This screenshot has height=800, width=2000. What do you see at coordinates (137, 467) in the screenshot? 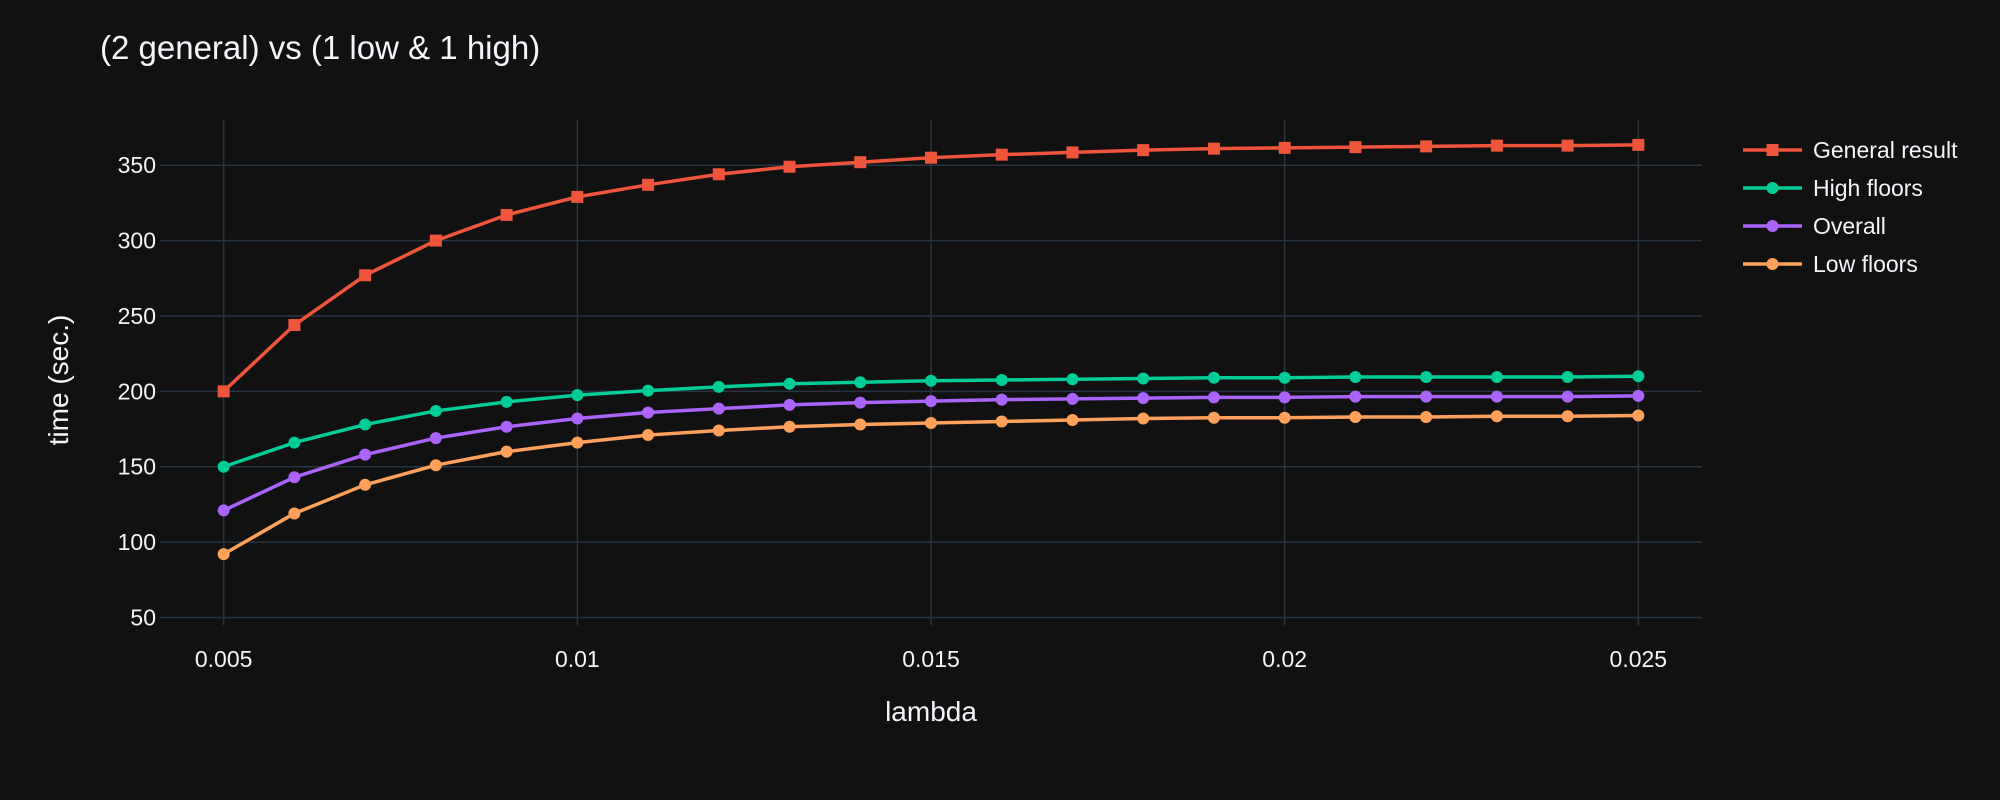
I see `y-tick-label: 150` at bounding box center [137, 467].